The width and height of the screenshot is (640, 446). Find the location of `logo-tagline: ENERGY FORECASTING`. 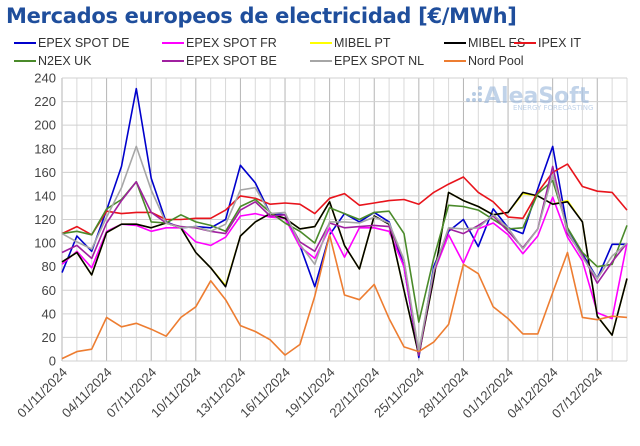

logo-tagline: ENERGY FORECASTING is located at coordinates (553, 108).